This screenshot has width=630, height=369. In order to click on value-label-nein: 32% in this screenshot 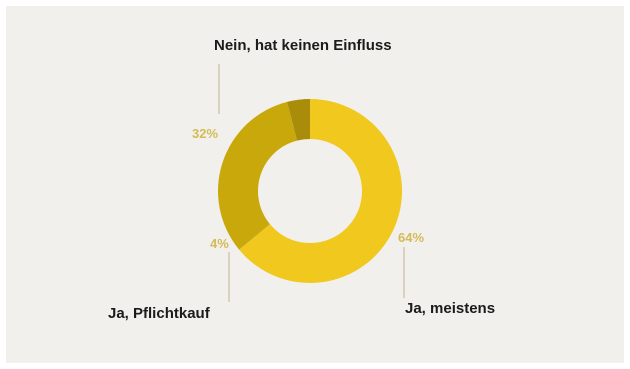, I will do `click(205, 133)`.